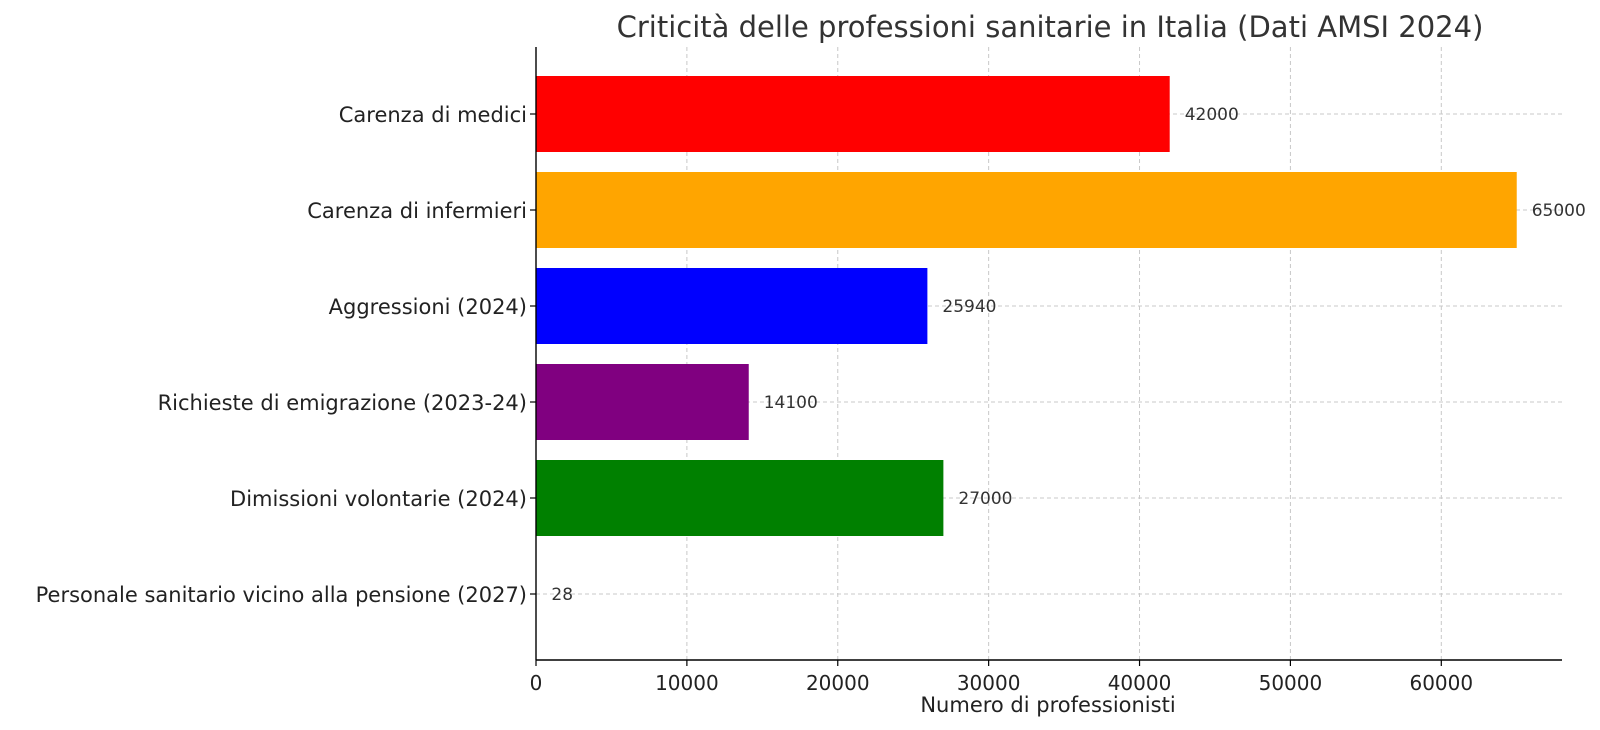 The width and height of the screenshot is (1600, 730). Describe the element at coordinates (1291, 683) in the screenshot. I see `x-tick-label: 50000` at that location.